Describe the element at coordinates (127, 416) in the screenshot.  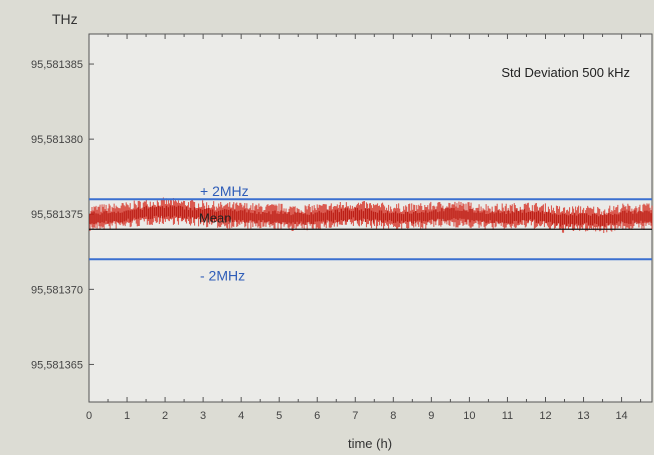
I see `x-tick-label: 1` at that location.